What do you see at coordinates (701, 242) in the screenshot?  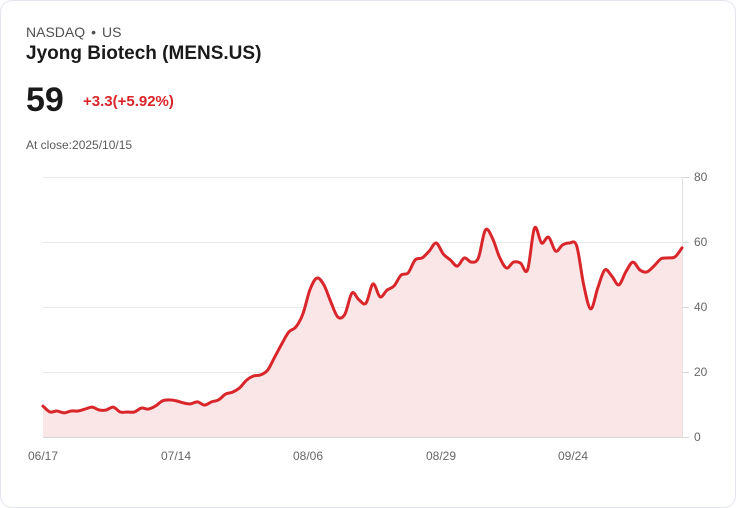 I see `y-tick-60: 60` at bounding box center [701, 242].